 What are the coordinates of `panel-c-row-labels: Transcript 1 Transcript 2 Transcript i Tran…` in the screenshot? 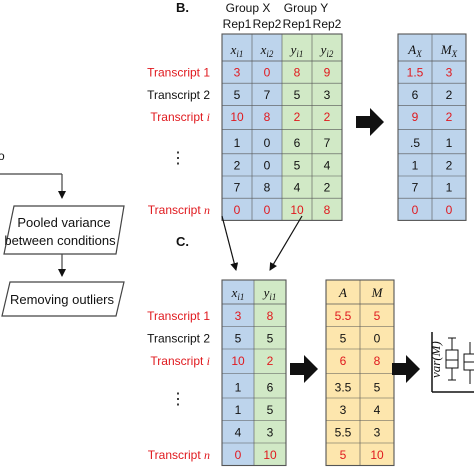 It's located at (178, 385).